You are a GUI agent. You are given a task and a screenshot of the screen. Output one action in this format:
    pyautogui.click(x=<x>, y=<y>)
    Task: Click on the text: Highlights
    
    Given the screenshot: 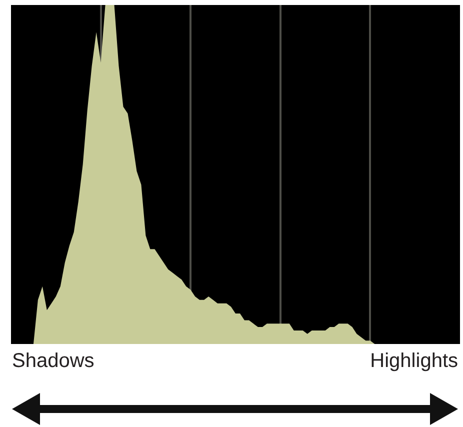 What is the action you would take?
    pyautogui.click(x=414, y=361)
    